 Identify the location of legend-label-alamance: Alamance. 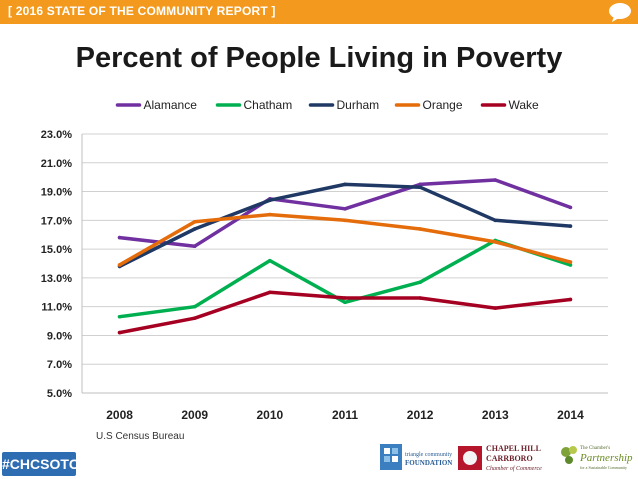
(171, 105).